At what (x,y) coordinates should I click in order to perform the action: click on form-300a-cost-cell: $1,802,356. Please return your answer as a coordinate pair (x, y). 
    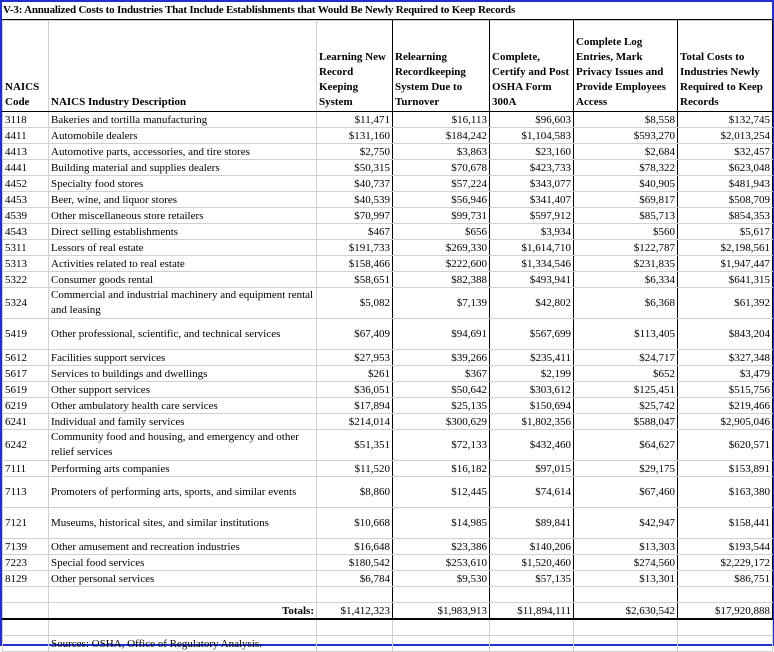
    Looking at the image, I should click on (531, 421).